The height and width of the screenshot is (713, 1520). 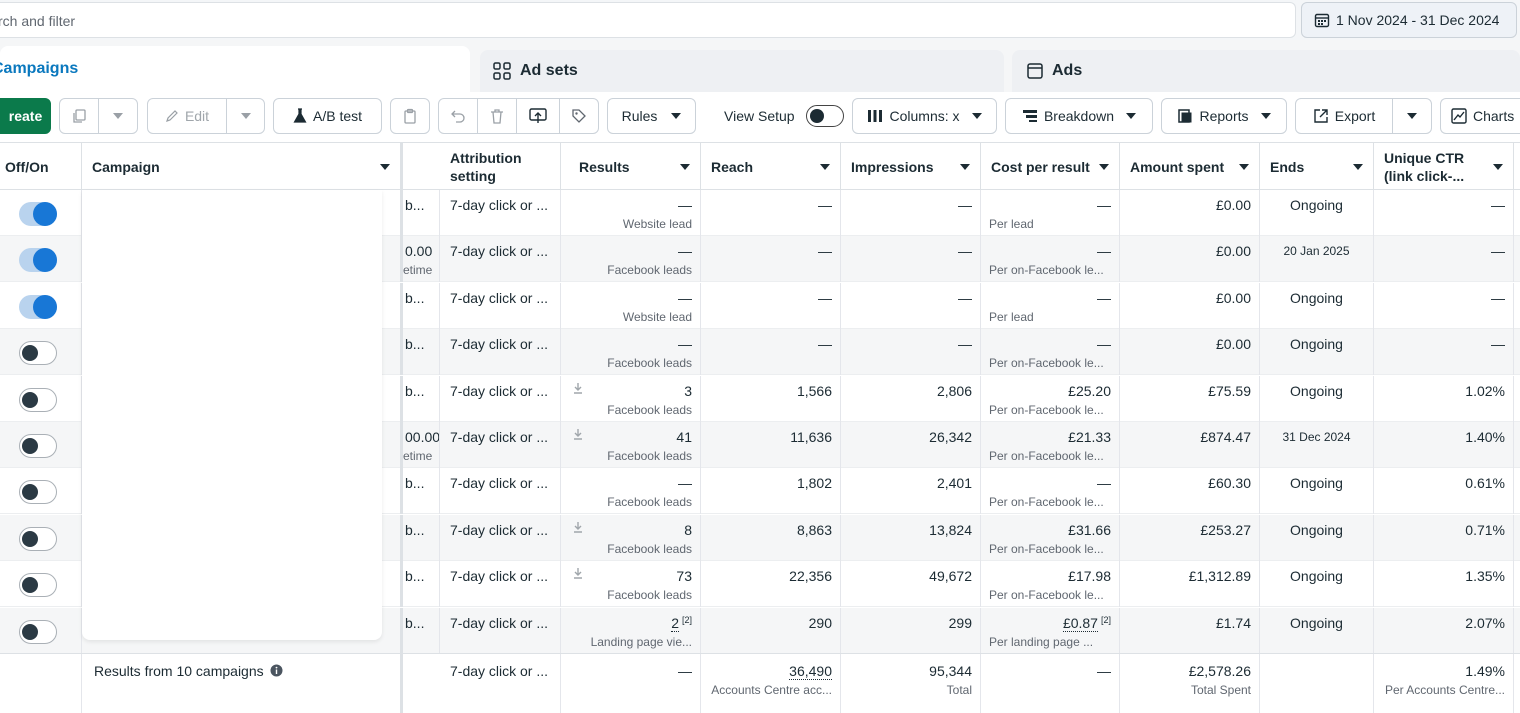 I want to click on charts-button: Charts, so click(x=1480, y=116).